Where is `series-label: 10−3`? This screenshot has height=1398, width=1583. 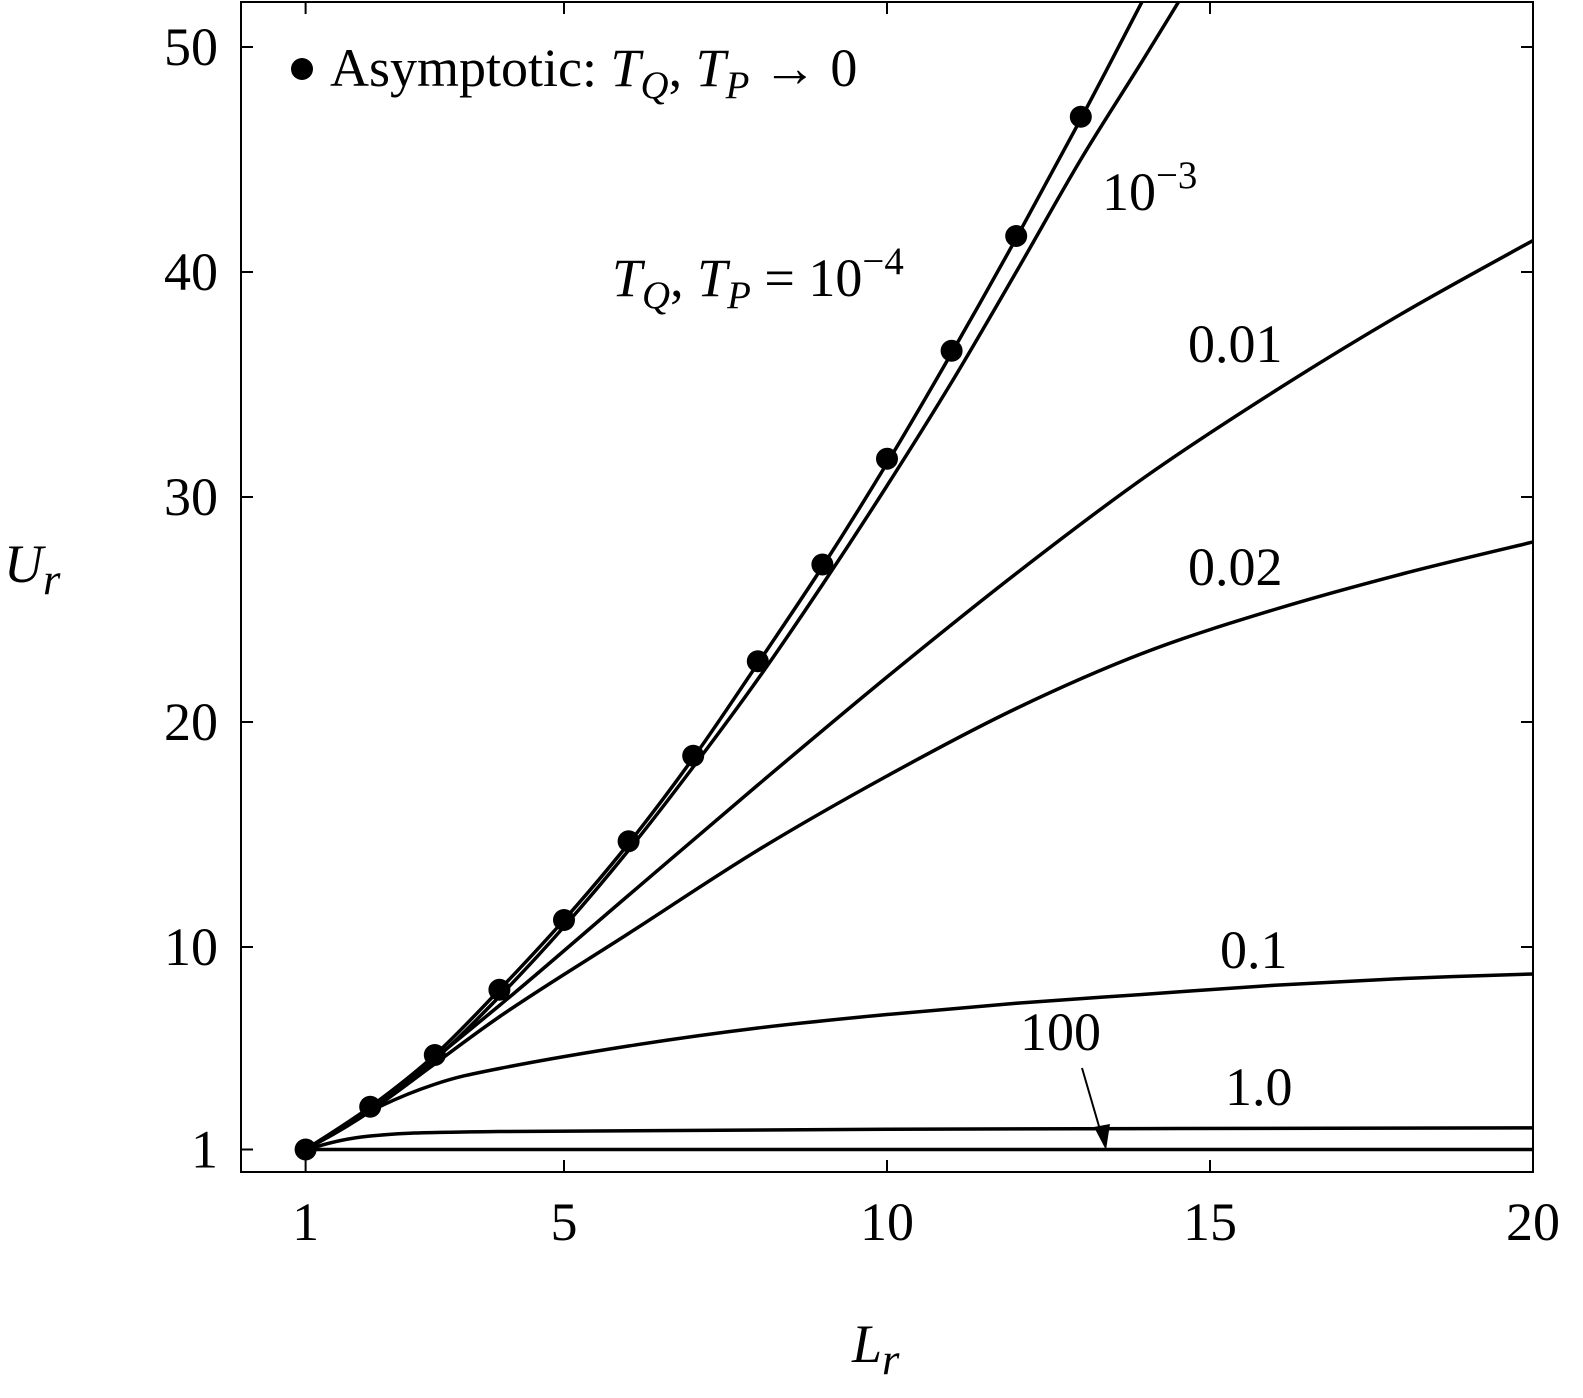 series-label: 10−3 is located at coordinates (1149, 188).